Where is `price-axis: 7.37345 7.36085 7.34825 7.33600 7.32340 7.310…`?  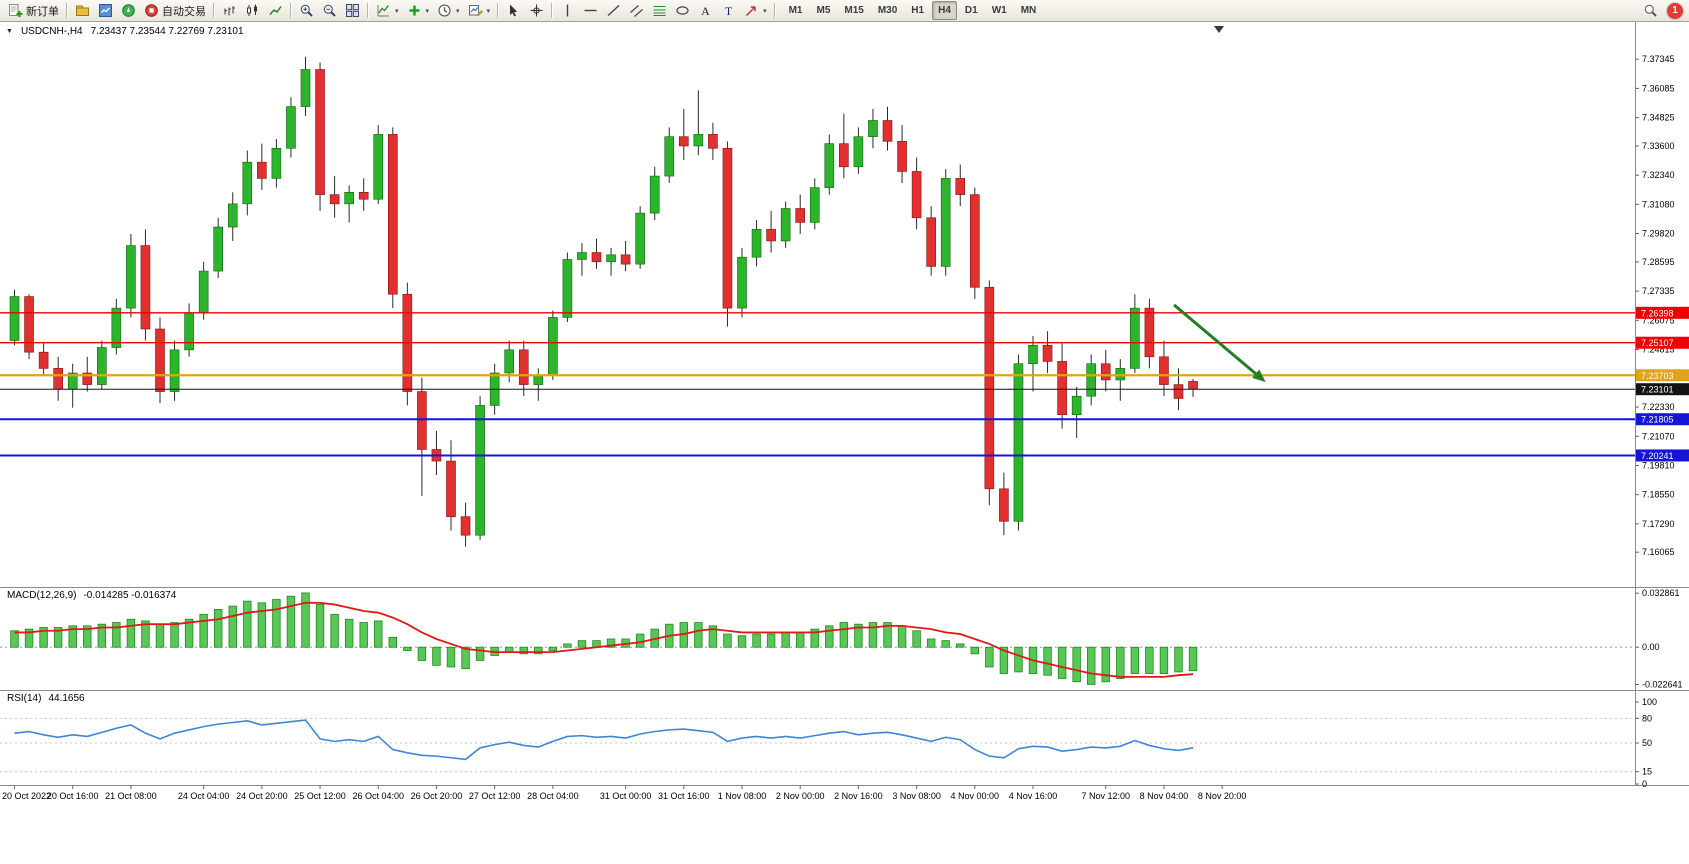
price-axis: 7.37345 7.36085 7.34825 7.33600 7.32340 7.310… is located at coordinates (1659, 421).